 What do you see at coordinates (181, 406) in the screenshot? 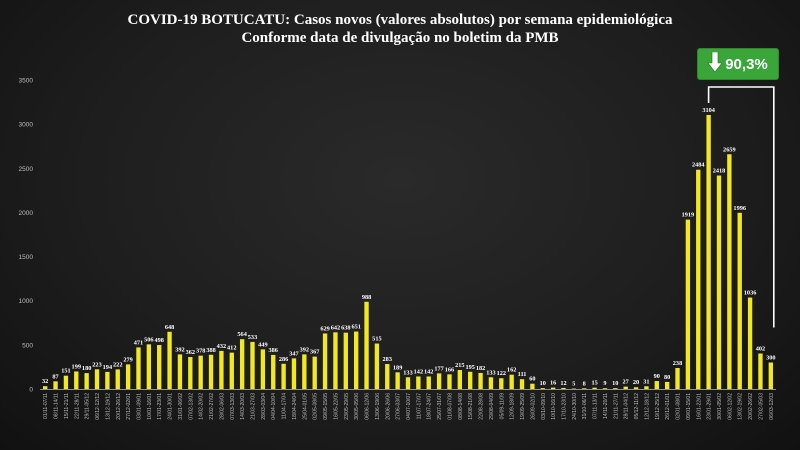
I see `x-tick-label: 31/01-06/02` at bounding box center [181, 406].